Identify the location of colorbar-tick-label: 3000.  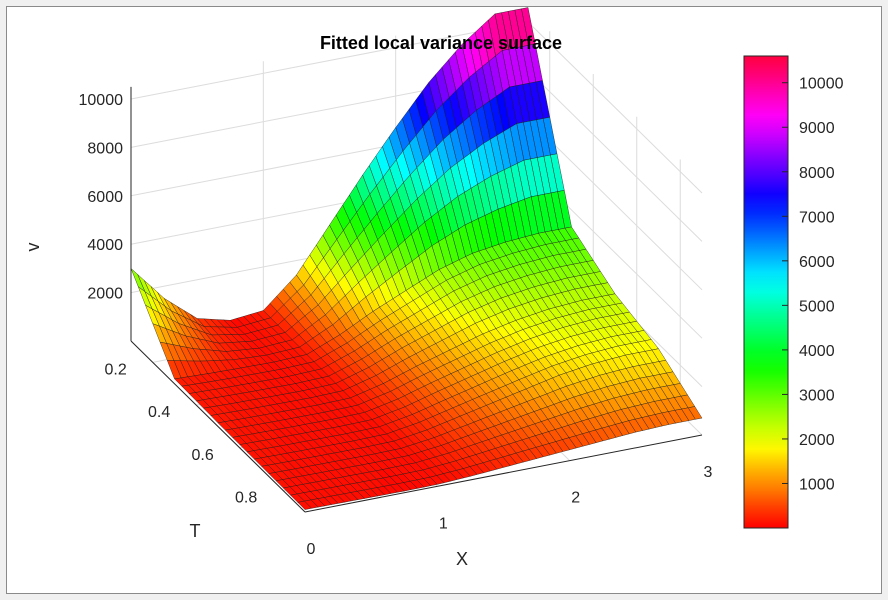
(817, 395).